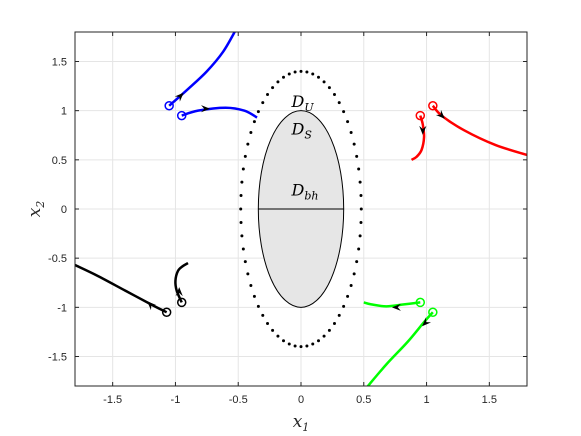  I want to click on region-label-d-u-main: D, so click(298, 101).